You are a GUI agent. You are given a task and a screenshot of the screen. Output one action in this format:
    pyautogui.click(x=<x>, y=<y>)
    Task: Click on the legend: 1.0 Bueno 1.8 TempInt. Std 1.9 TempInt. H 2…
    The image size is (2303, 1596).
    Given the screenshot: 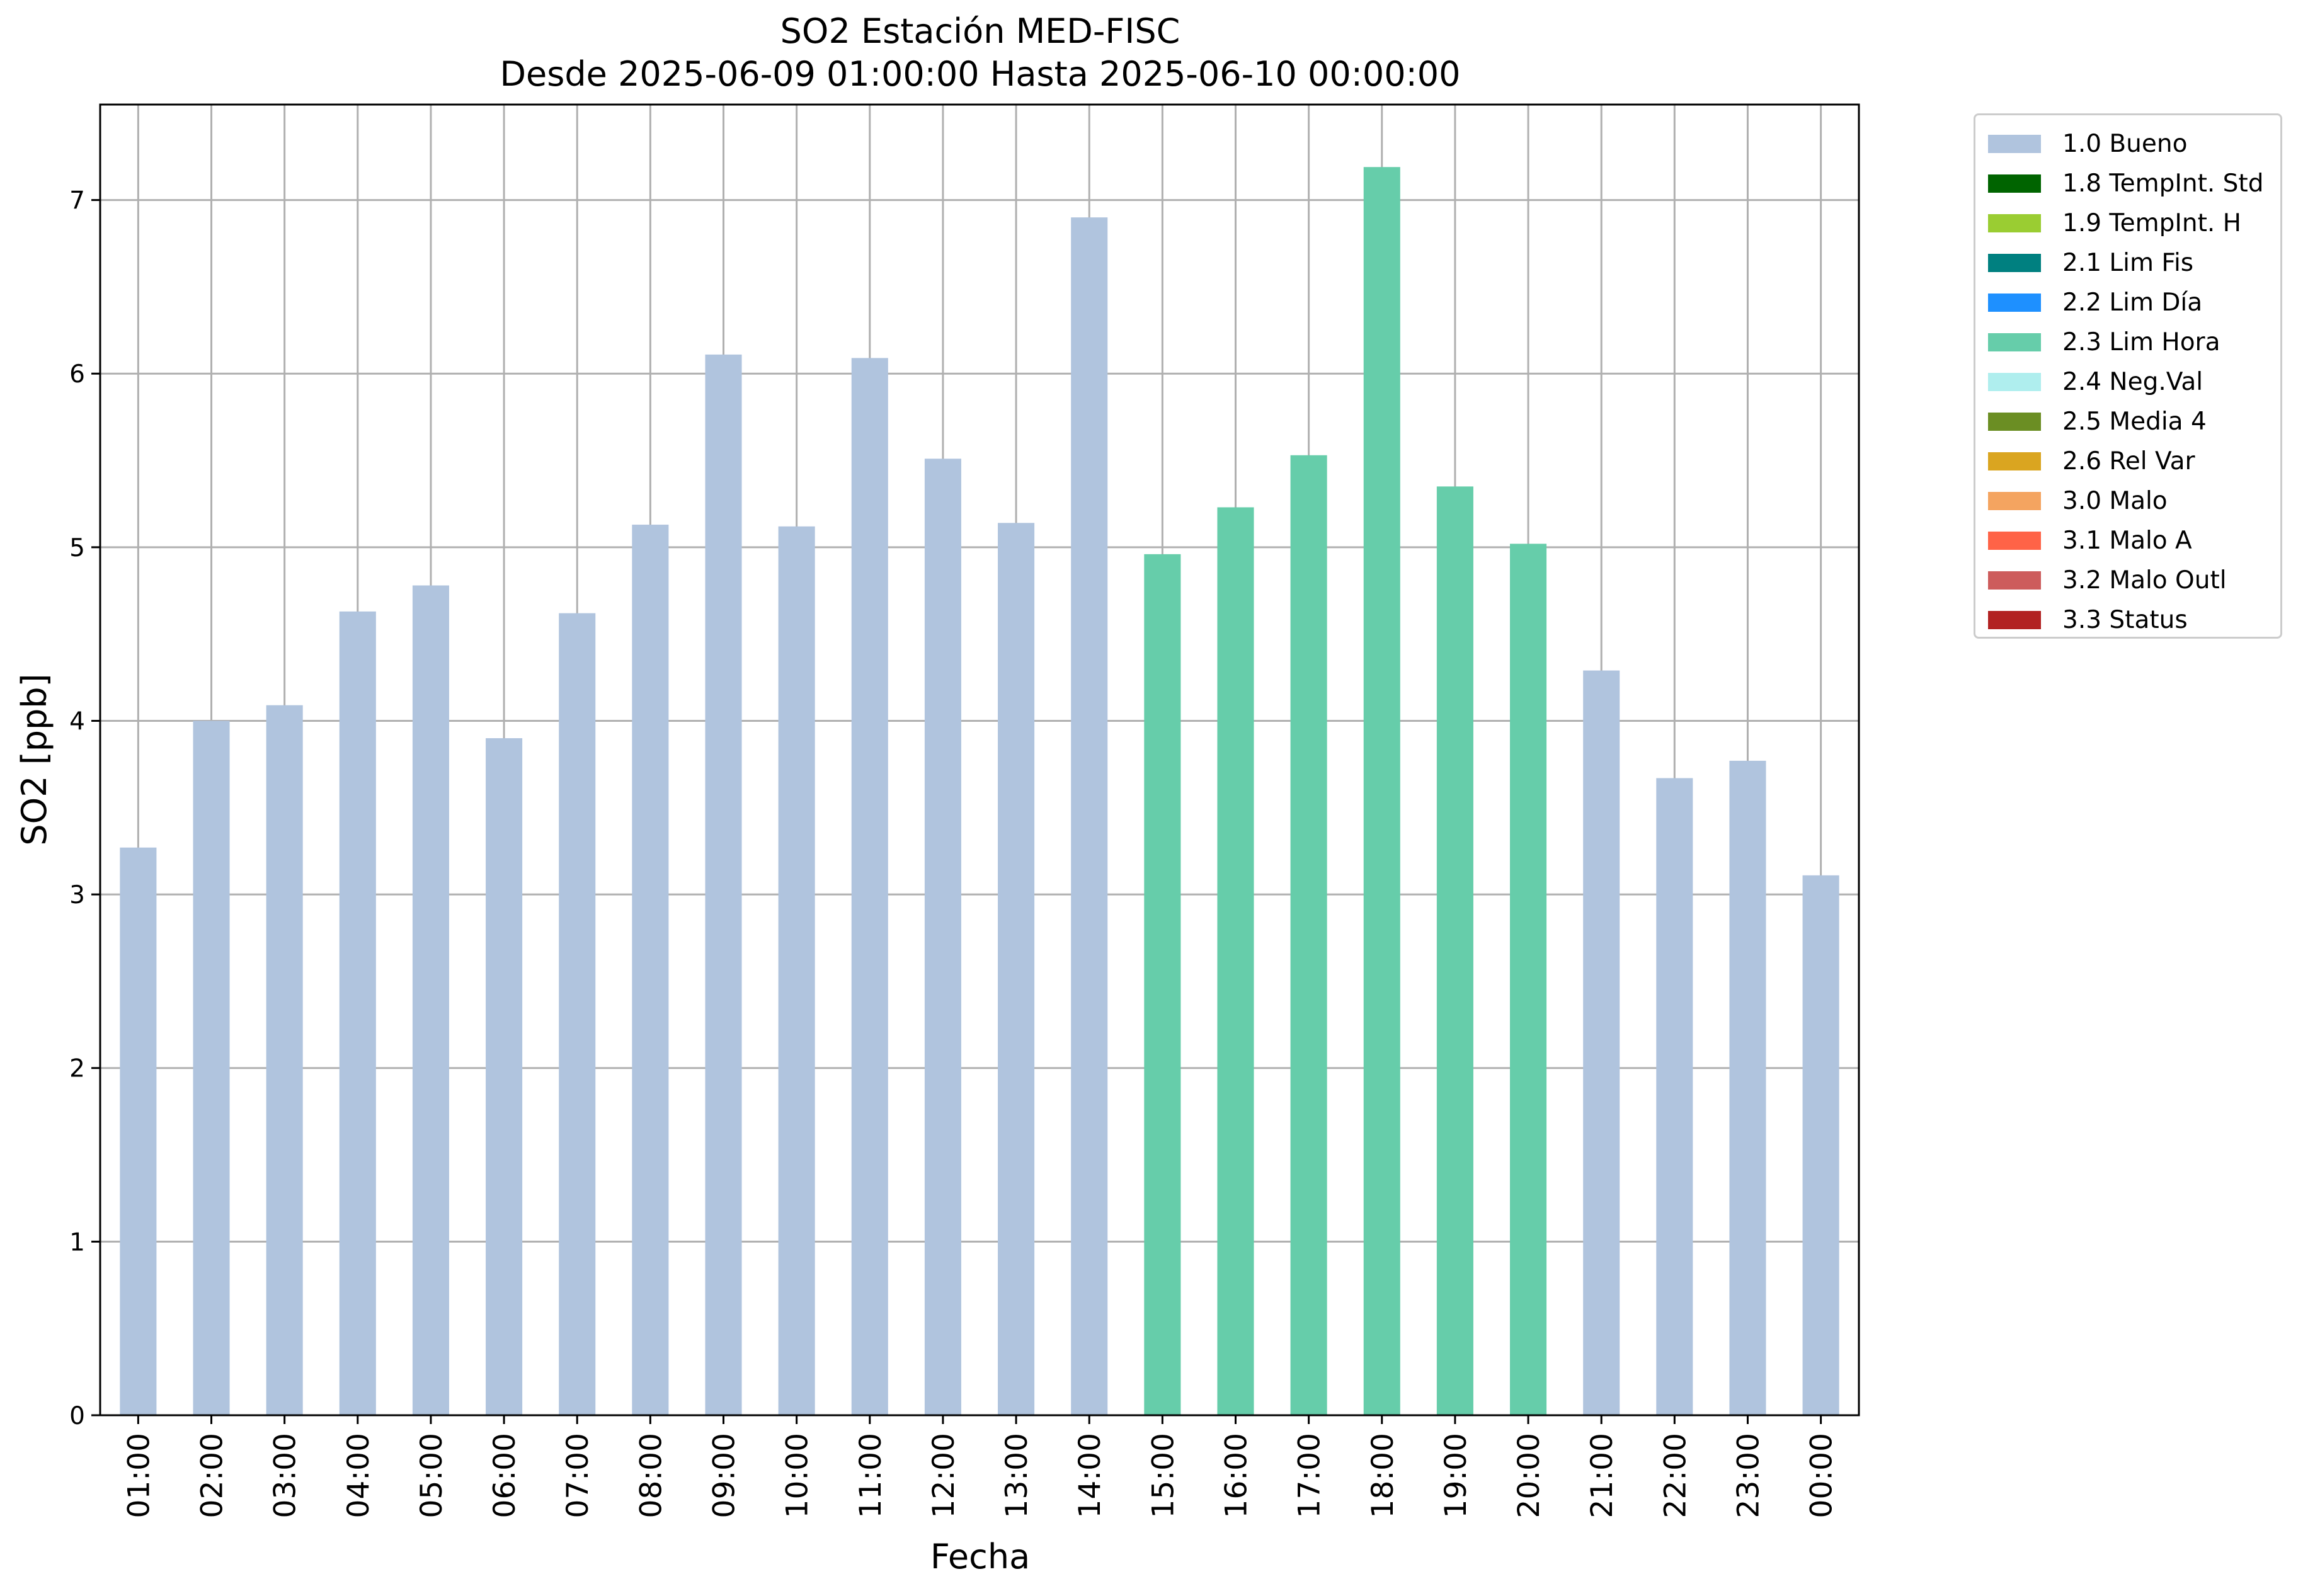 What is the action you would take?
    pyautogui.click(x=2128, y=376)
    